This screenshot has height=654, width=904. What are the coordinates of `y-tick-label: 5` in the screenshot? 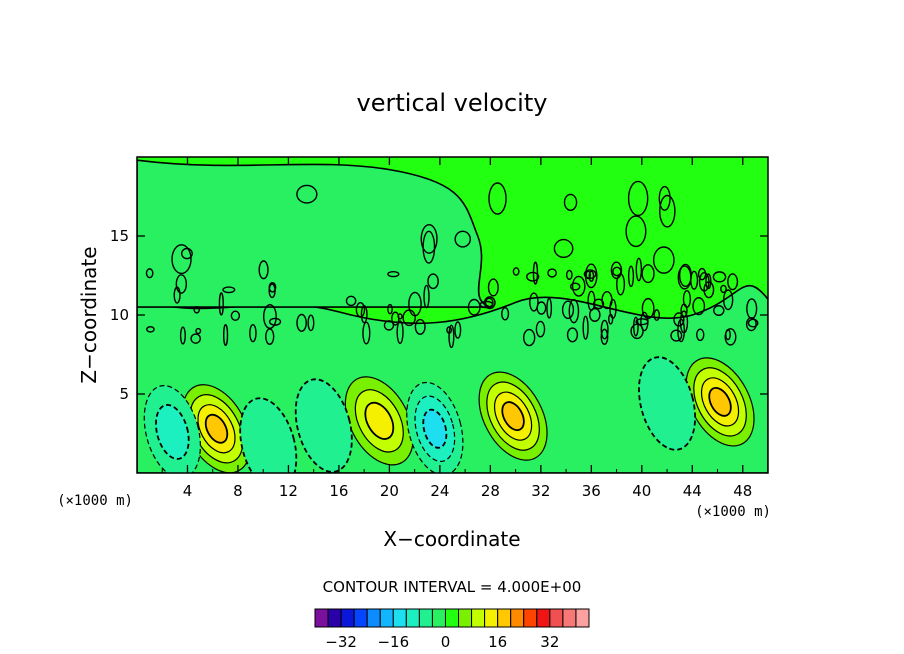 It's located at (124, 394).